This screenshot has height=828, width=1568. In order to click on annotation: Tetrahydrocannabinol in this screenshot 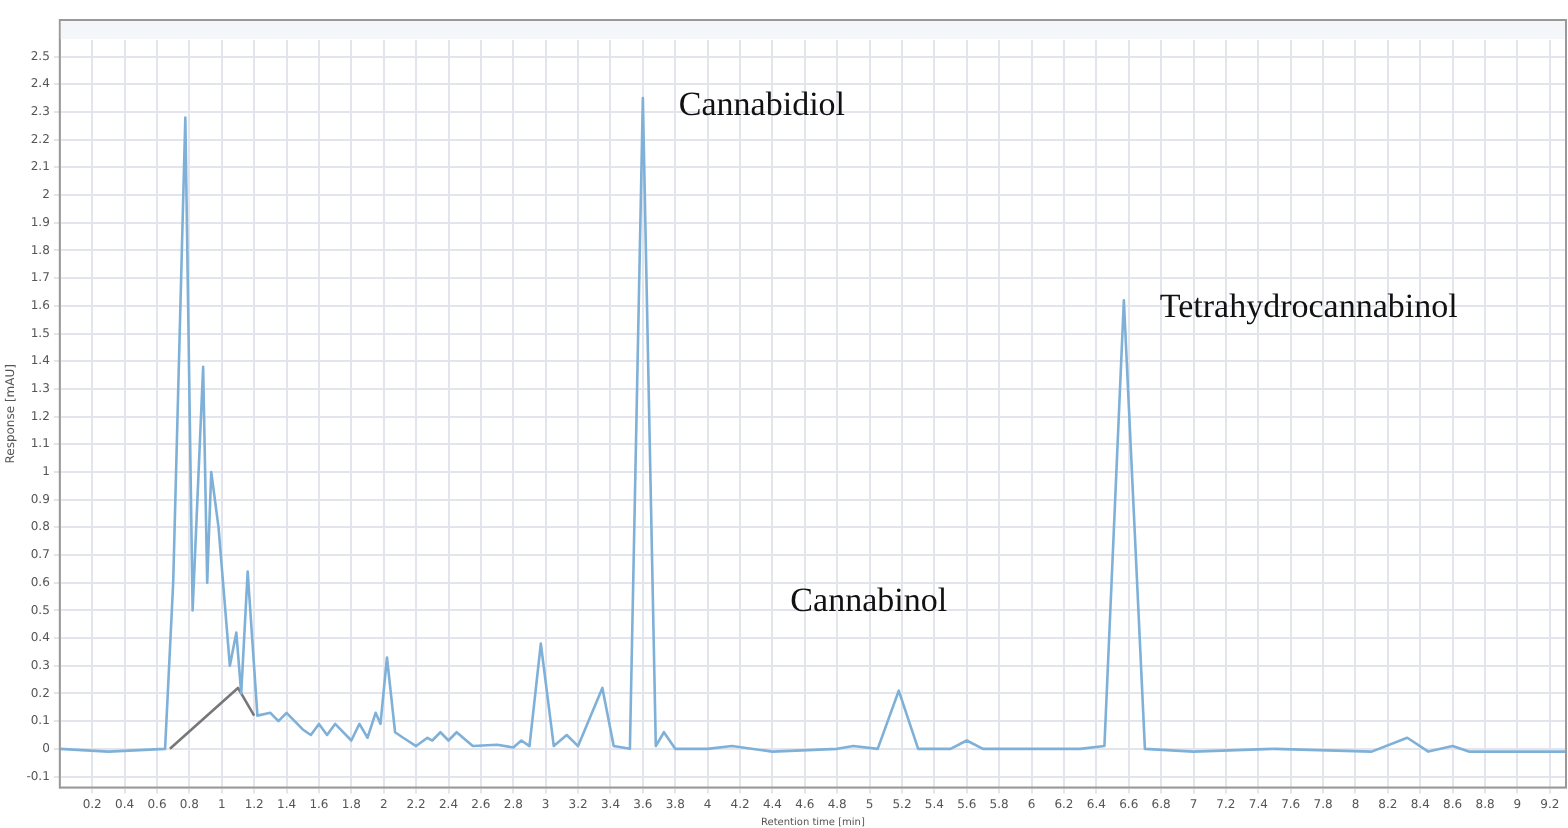, I will do `click(1309, 306)`.